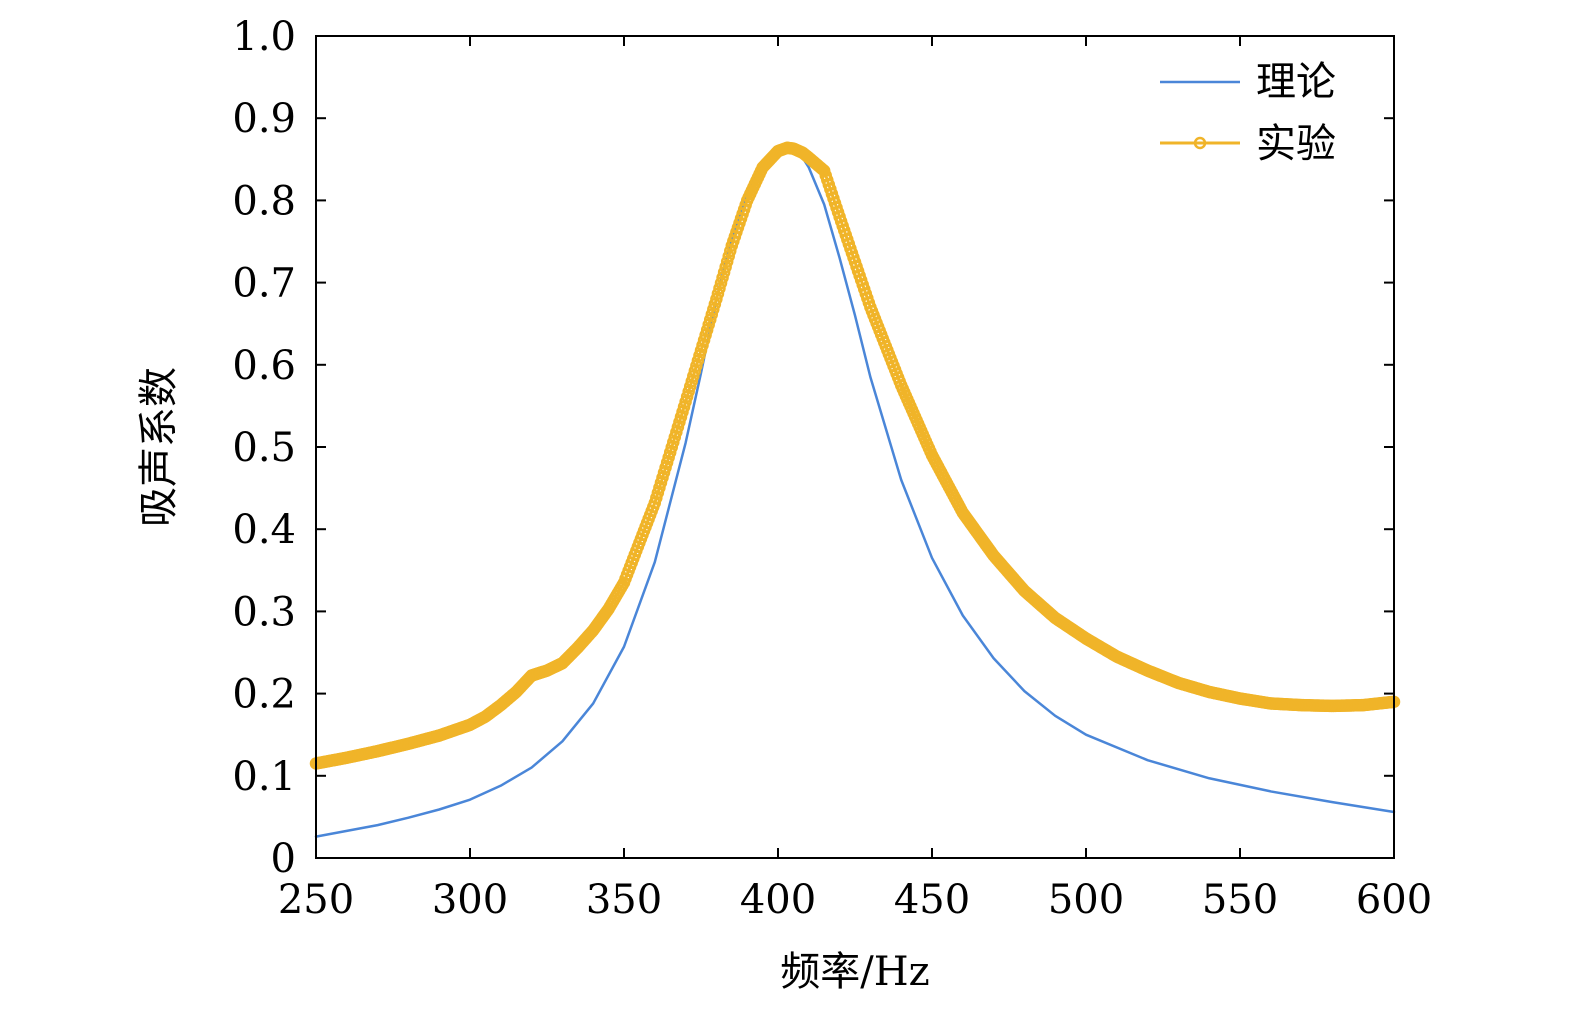  I want to click on legend: 理论 实验, so click(1248, 113).